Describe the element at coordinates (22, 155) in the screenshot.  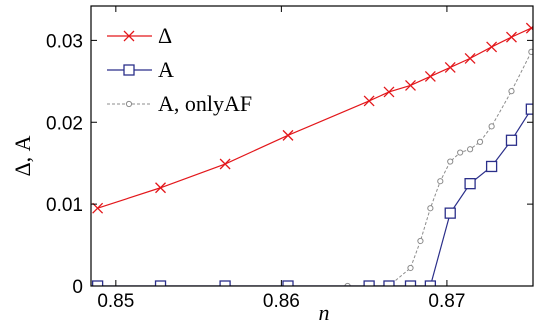
I see `y-axis-label: Δ, A` at that location.